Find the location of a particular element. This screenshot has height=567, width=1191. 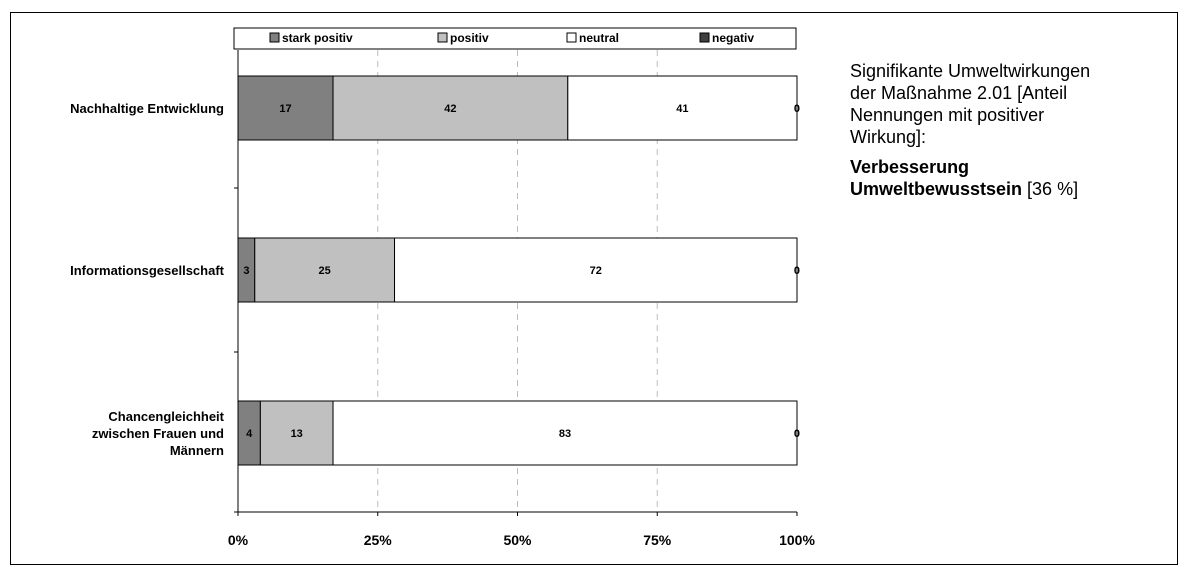

side-note-highlight-bold1: Verbesserung is located at coordinates (910, 167).